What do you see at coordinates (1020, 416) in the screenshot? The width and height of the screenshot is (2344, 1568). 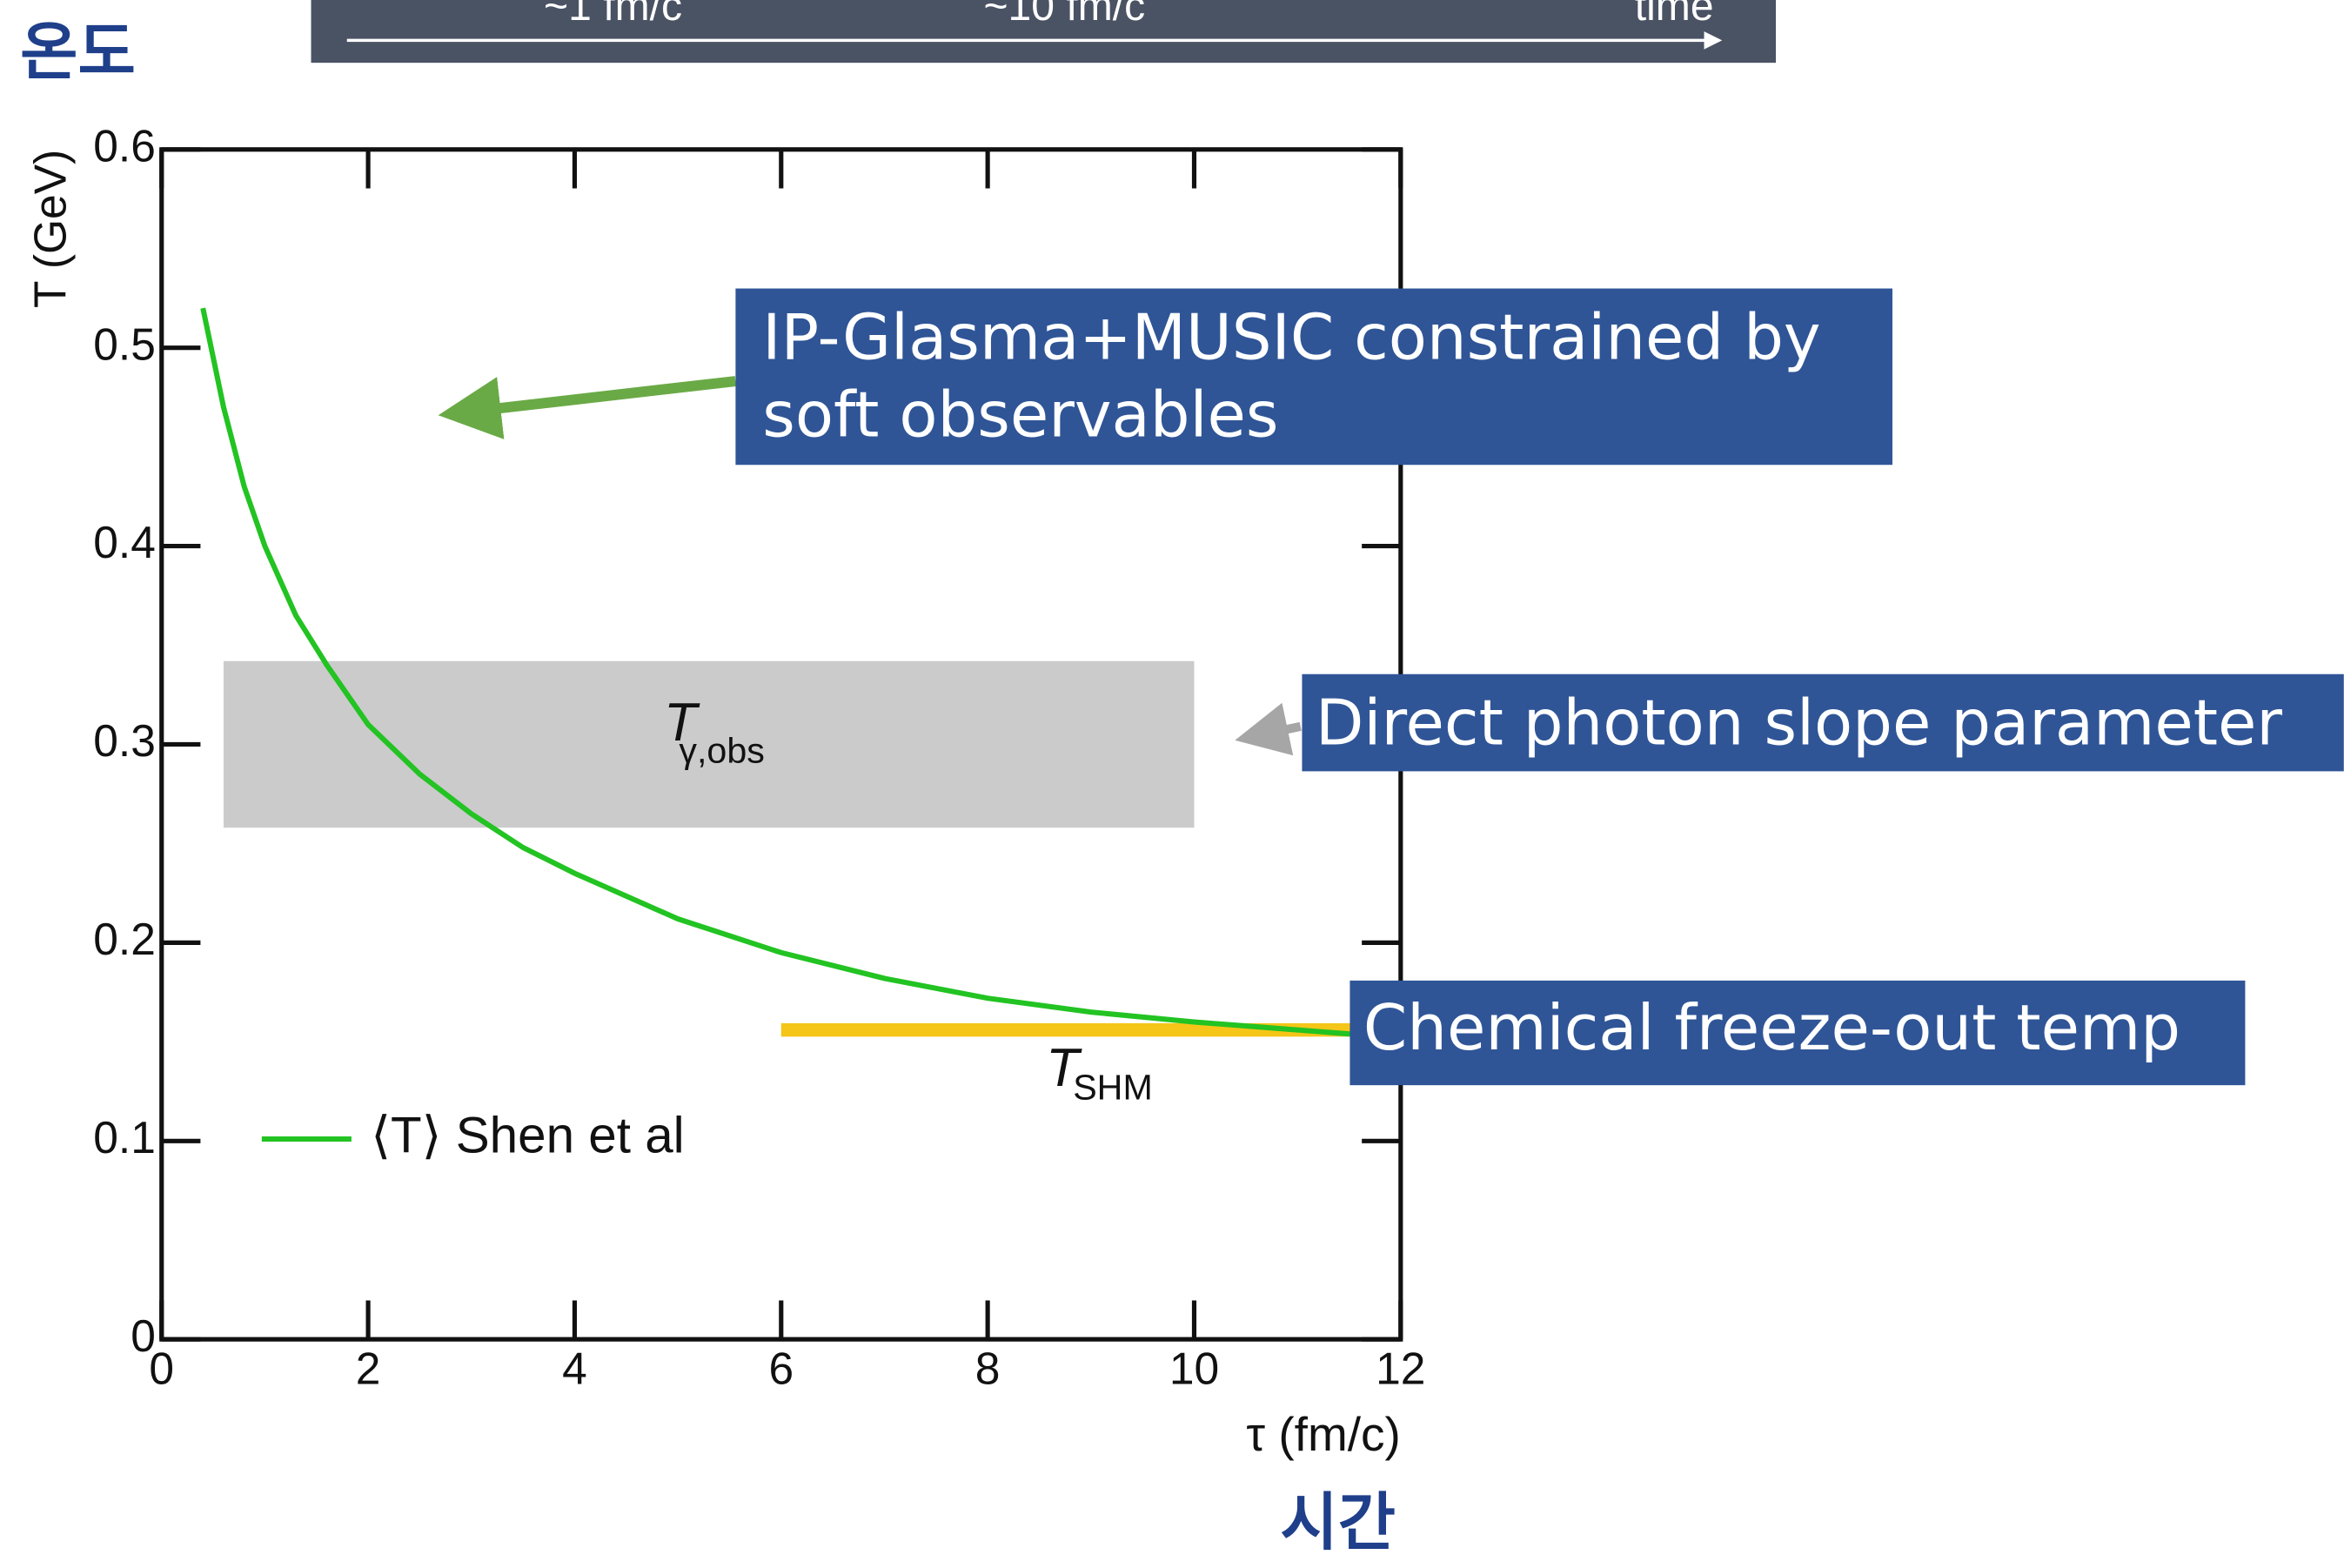 I see `annotation-text: soft observables` at bounding box center [1020, 416].